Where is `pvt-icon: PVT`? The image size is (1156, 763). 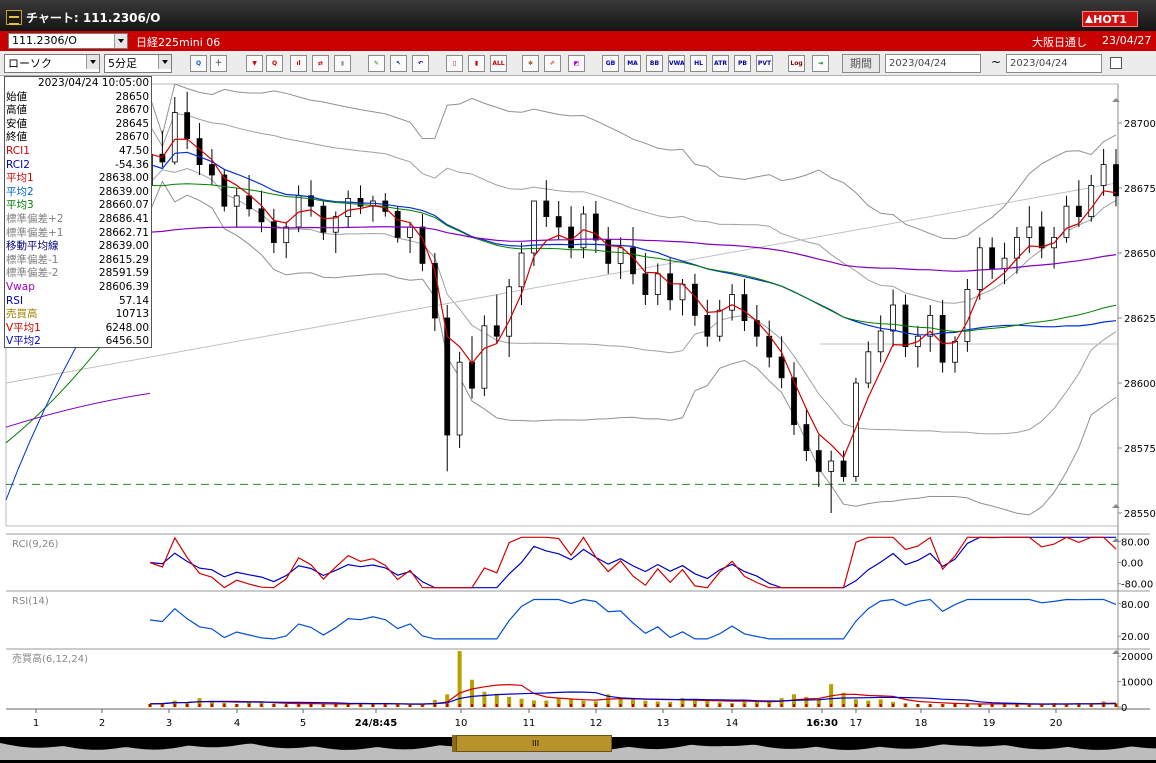 pvt-icon: PVT is located at coordinates (764, 63).